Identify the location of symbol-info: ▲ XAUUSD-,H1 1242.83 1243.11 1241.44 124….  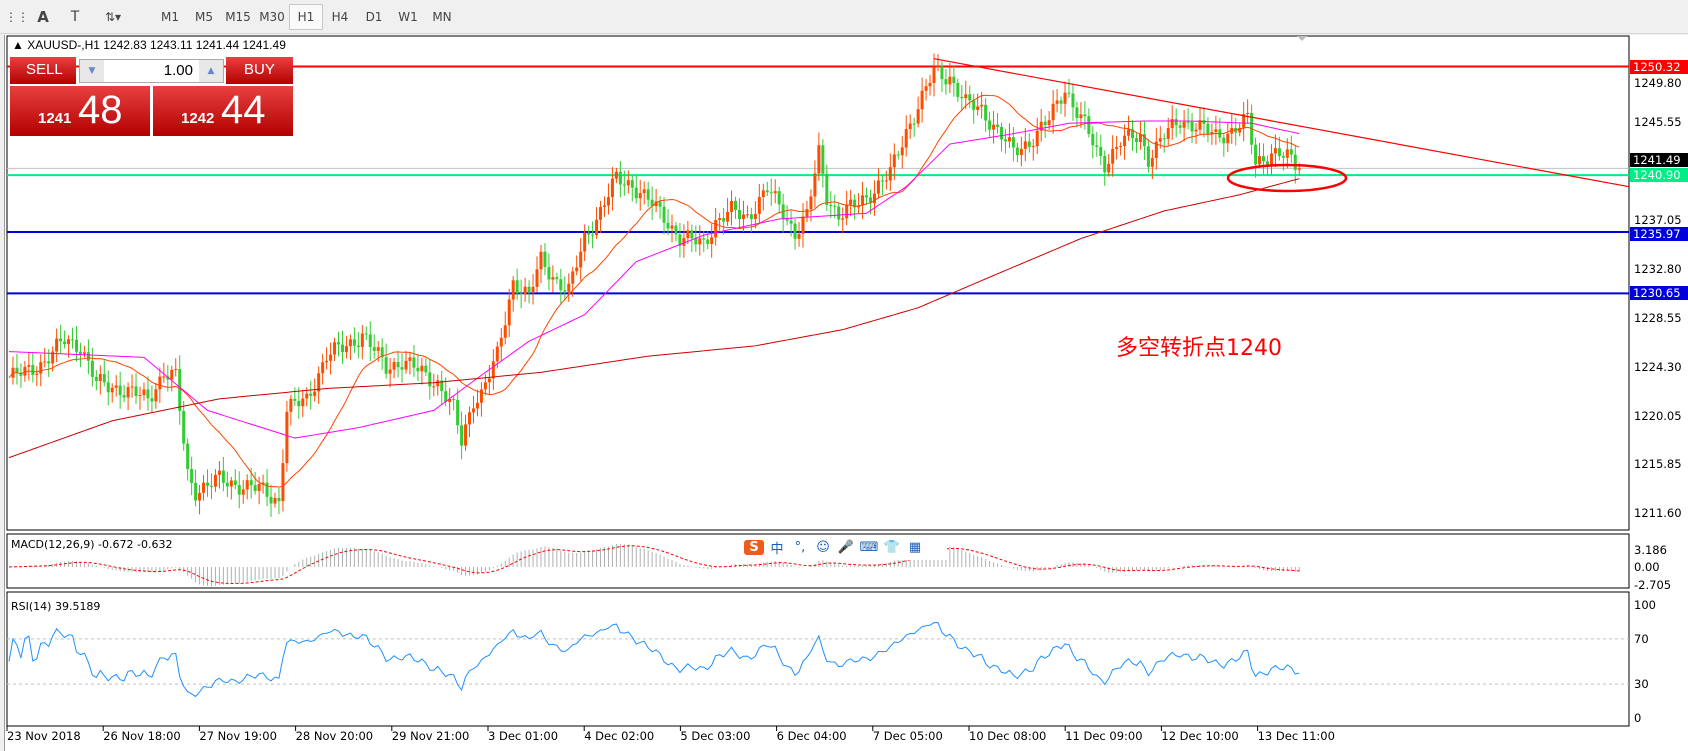
(149, 45).